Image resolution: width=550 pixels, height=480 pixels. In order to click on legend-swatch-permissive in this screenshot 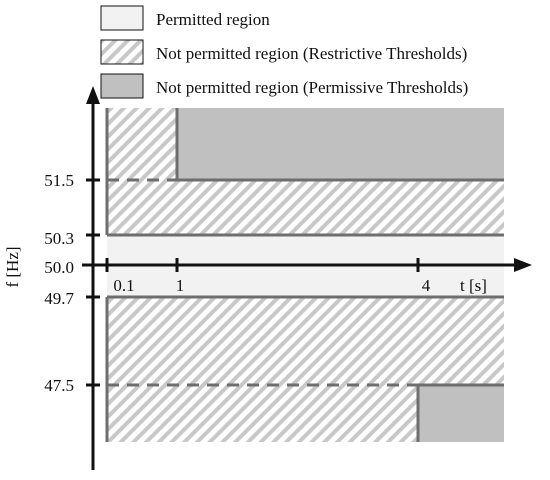, I will do `click(122, 86)`.